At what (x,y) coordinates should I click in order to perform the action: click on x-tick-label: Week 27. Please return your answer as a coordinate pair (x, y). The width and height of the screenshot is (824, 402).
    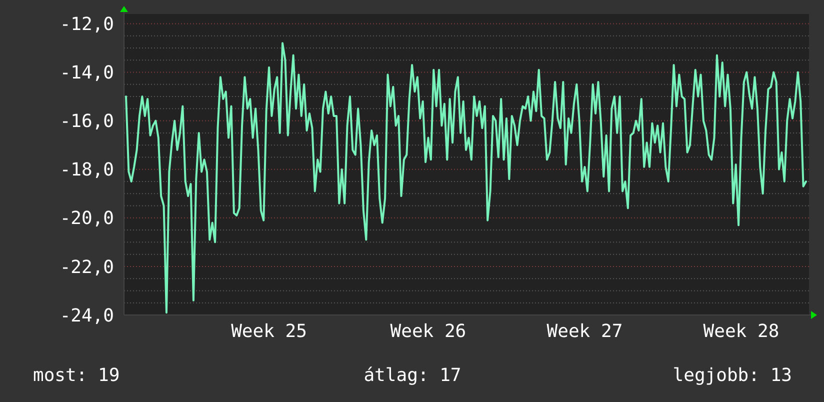
    Looking at the image, I should click on (584, 331).